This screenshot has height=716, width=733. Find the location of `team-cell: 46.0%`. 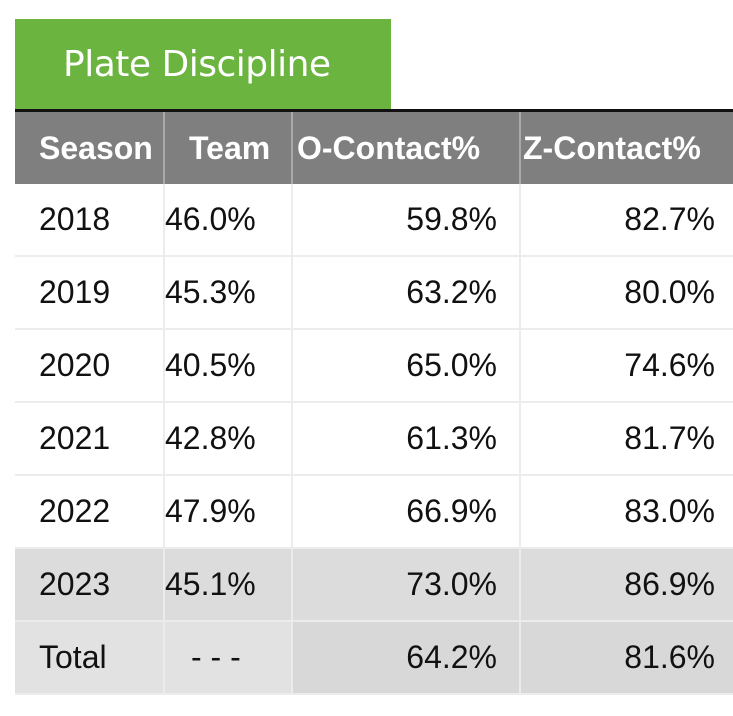

team-cell: 46.0% is located at coordinates (229, 220).